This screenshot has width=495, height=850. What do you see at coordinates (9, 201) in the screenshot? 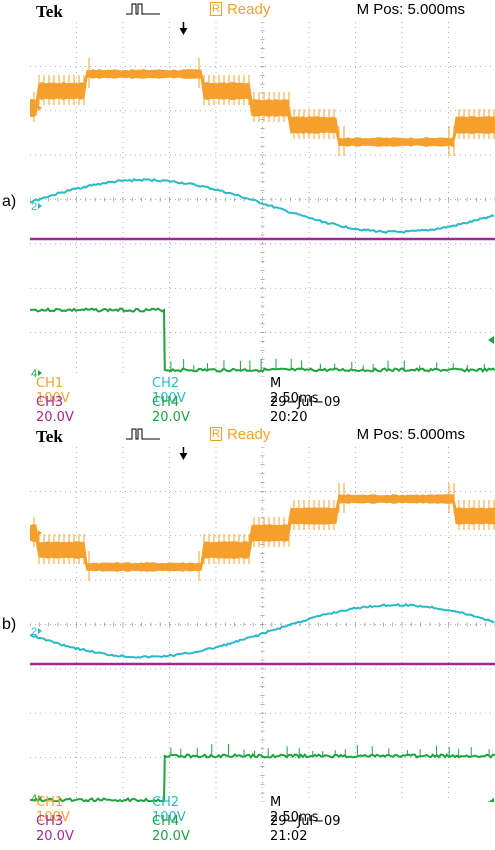
I see `panel-label: a)` at bounding box center [9, 201].